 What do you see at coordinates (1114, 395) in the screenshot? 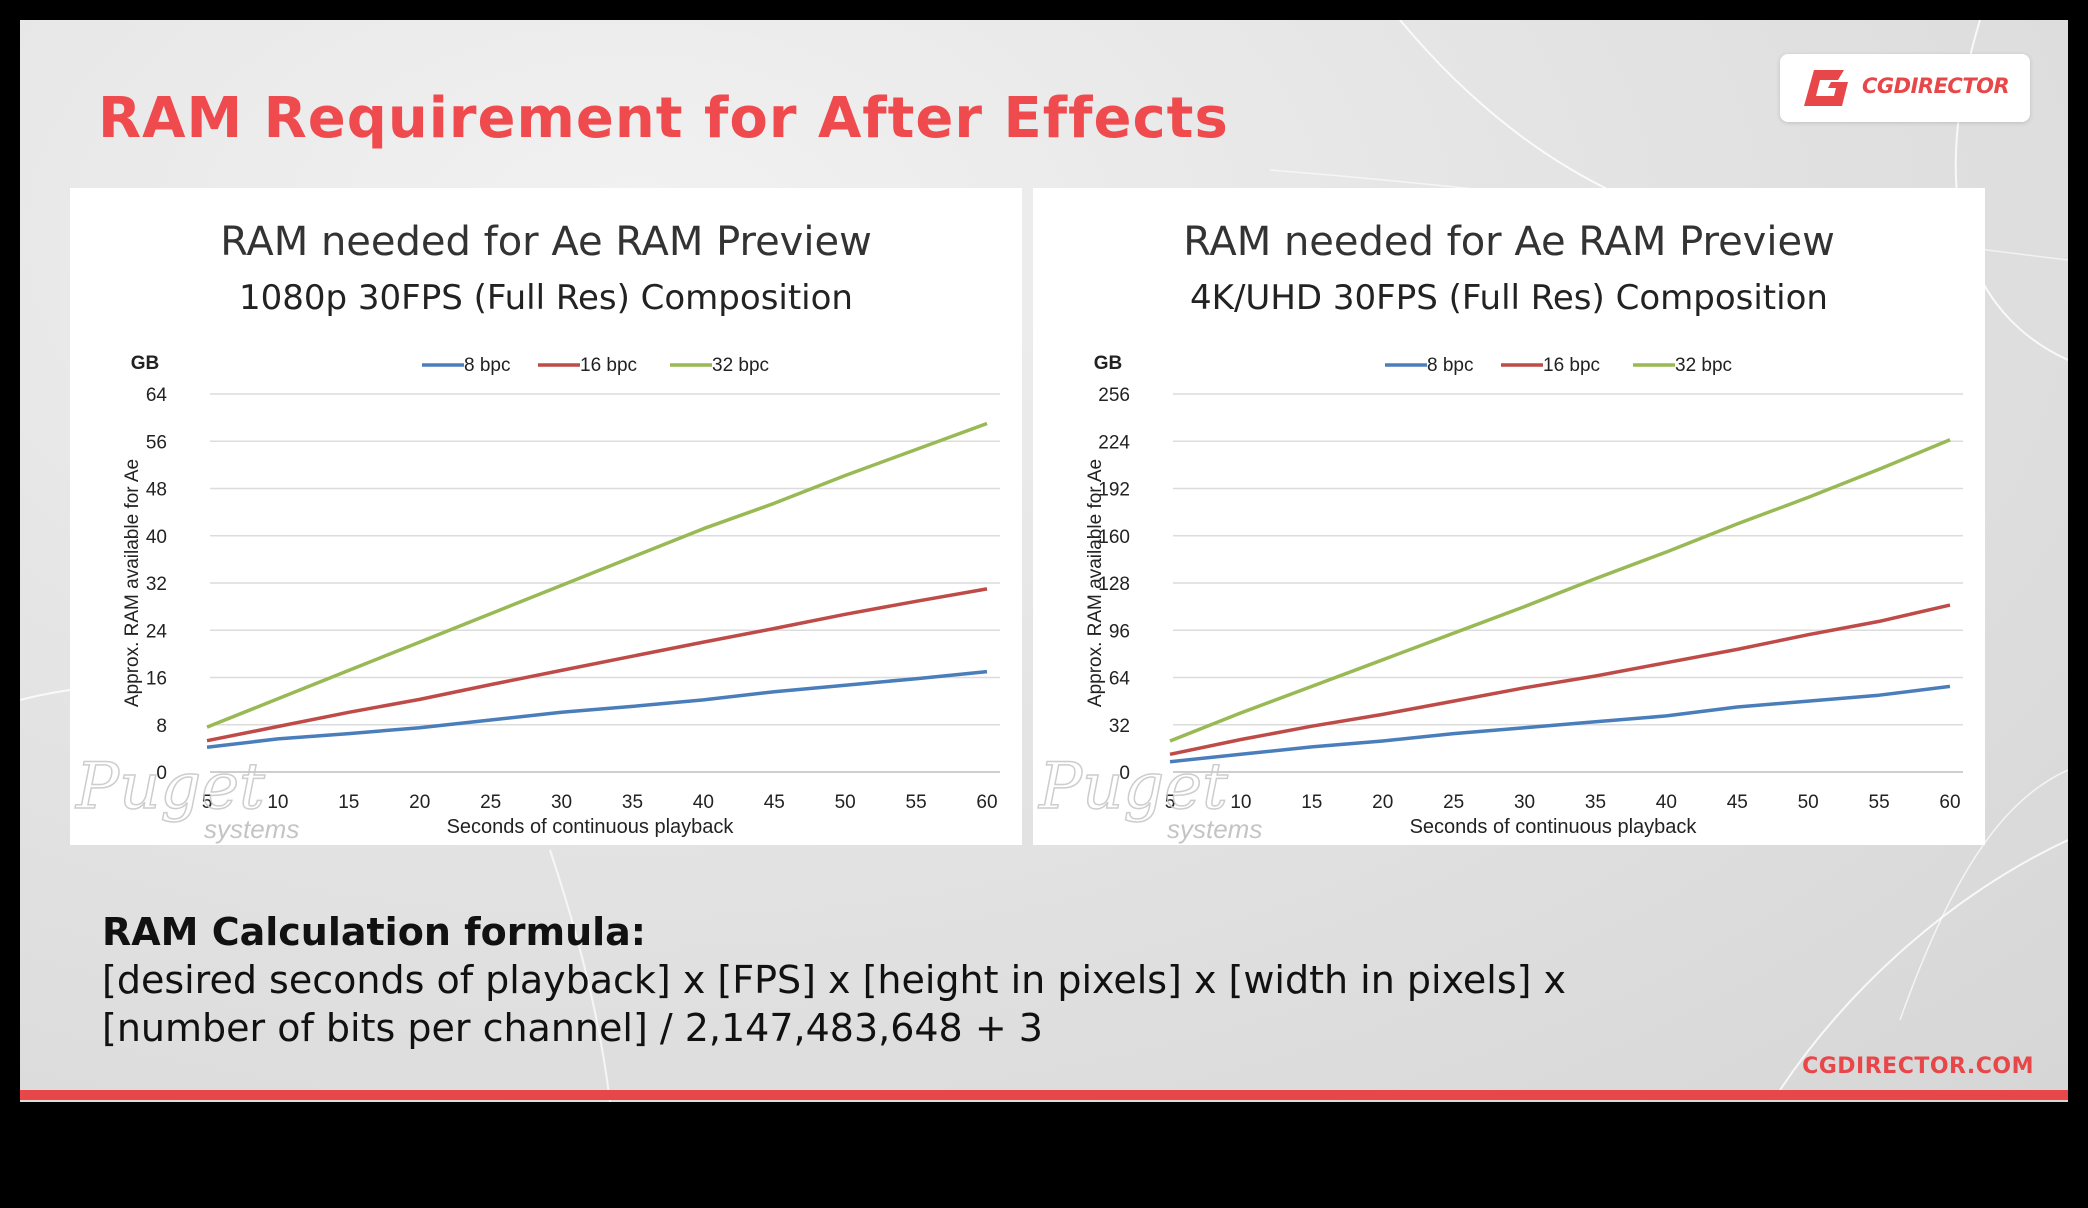
I see `y-tick-label: 256` at bounding box center [1114, 395].